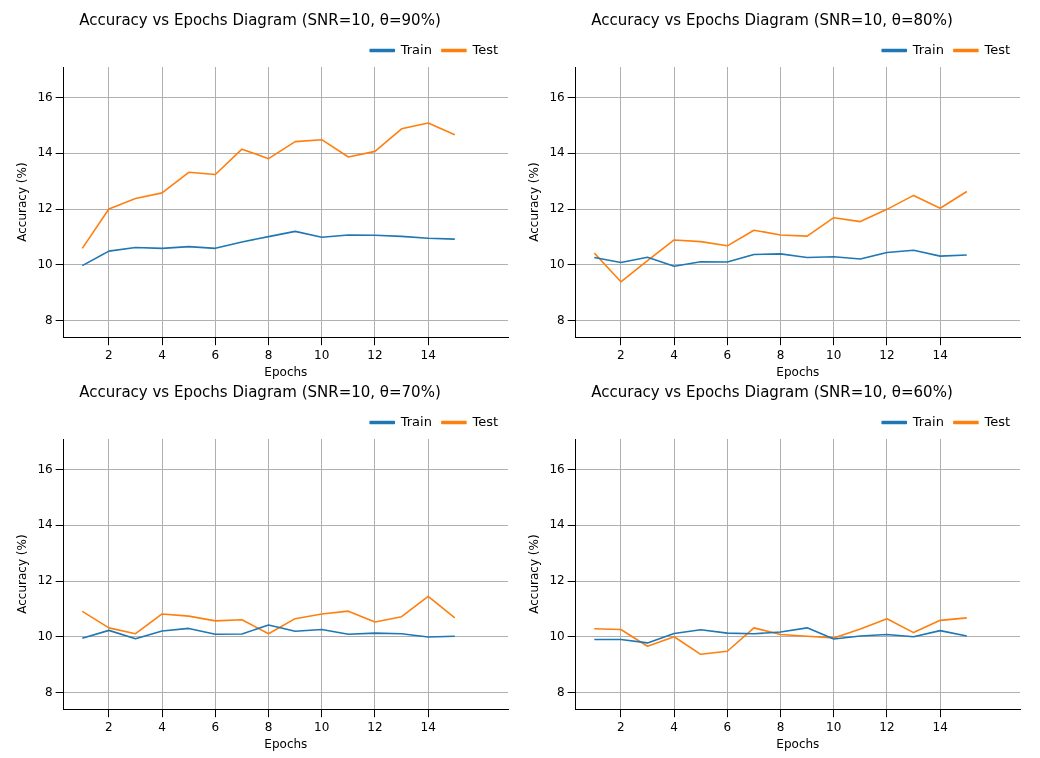  Describe the element at coordinates (260, 19) in the screenshot. I see `chart-title: Accuracy vs Epochs Diagram (SNR=10, θ=90%)` at that location.